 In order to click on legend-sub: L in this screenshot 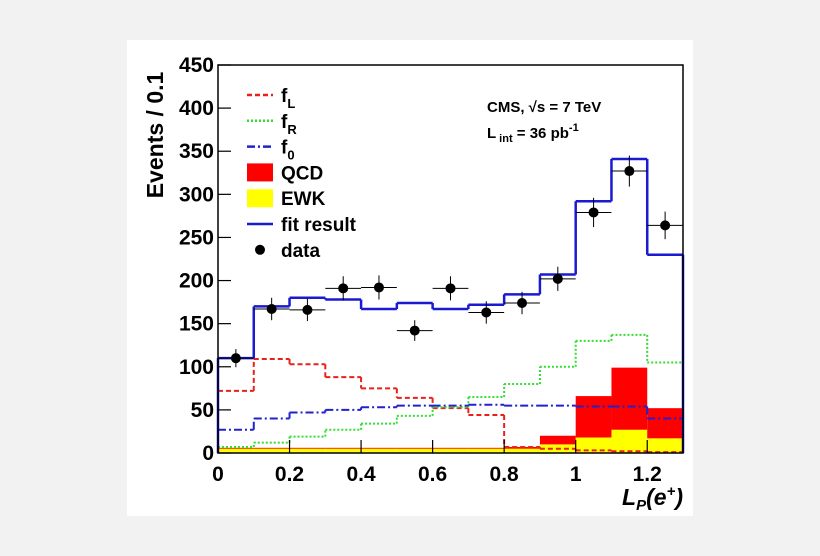, I will do `click(291, 103)`.